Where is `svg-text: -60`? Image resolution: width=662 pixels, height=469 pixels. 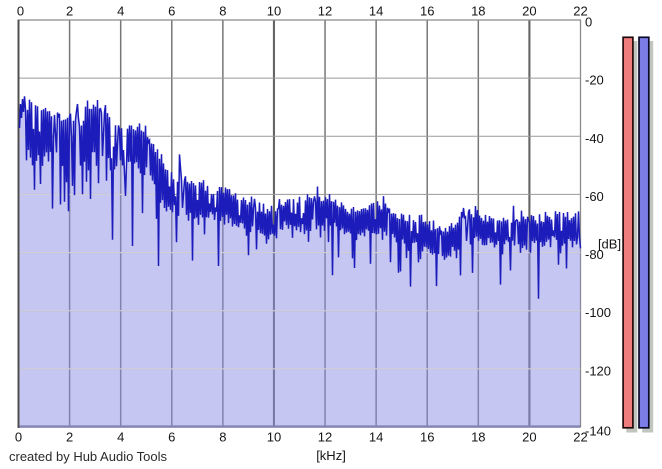 svg-text: -60 is located at coordinates (594, 196).